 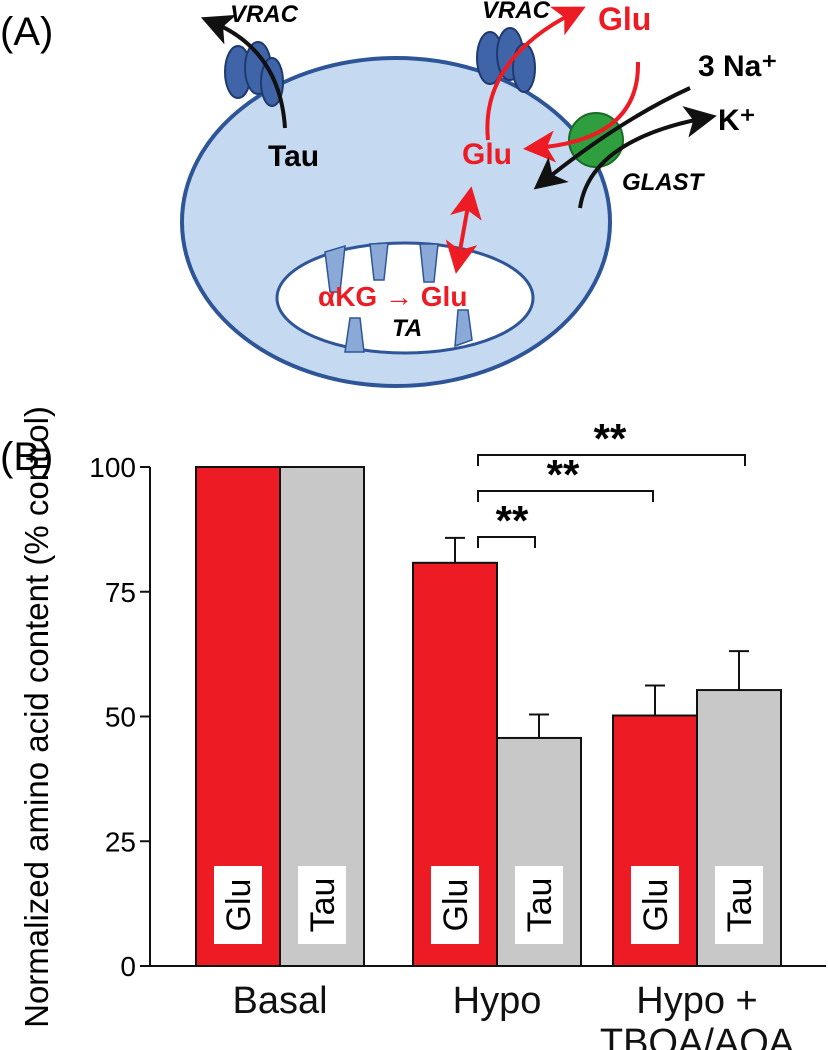 I want to click on x-tick-label: Hypo + TBOA/AOA, so click(x=697, y=1015).